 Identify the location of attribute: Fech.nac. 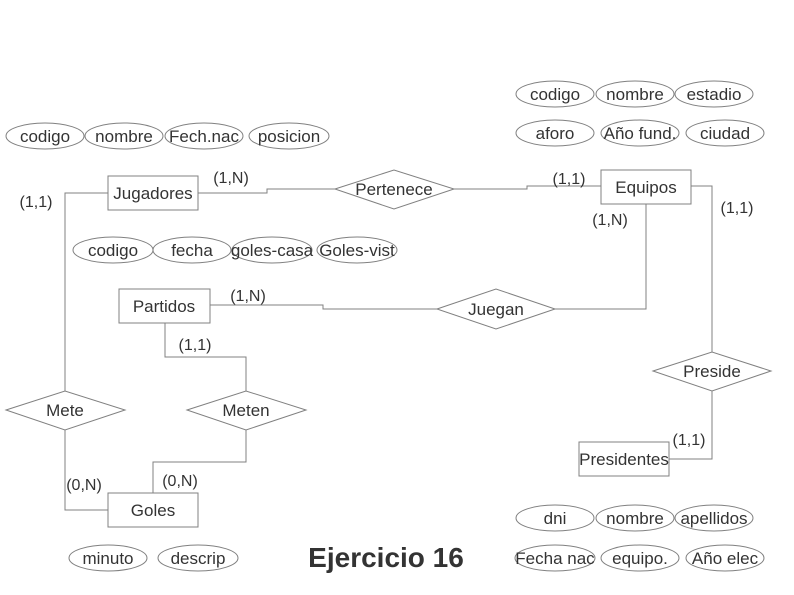
(204, 136).